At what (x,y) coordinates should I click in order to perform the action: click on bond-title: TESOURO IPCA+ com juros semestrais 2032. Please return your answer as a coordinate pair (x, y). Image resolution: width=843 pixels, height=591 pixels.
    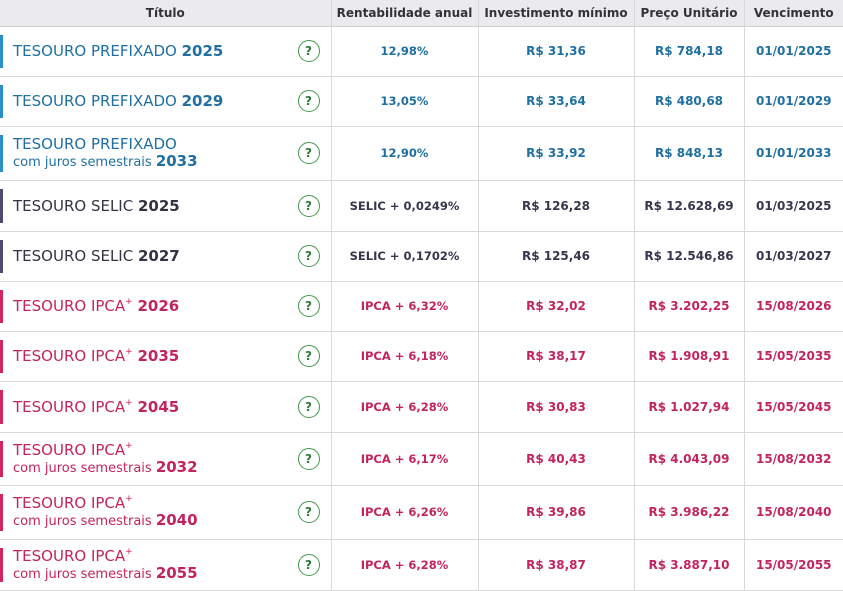
    Looking at the image, I should click on (165, 459).